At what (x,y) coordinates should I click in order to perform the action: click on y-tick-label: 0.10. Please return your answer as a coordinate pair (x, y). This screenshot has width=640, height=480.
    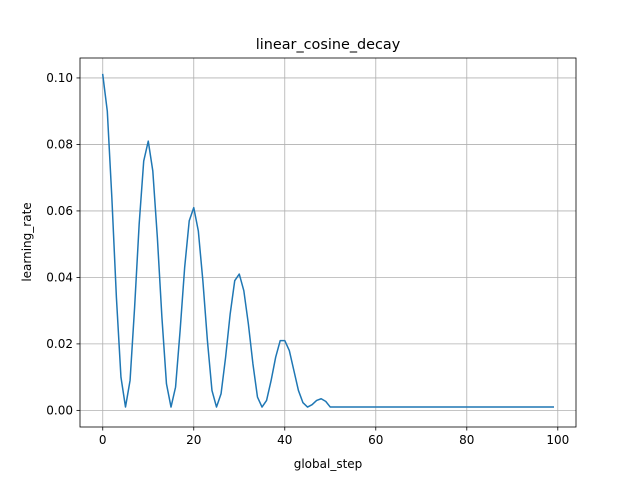
    Looking at the image, I should click on (59, 78).